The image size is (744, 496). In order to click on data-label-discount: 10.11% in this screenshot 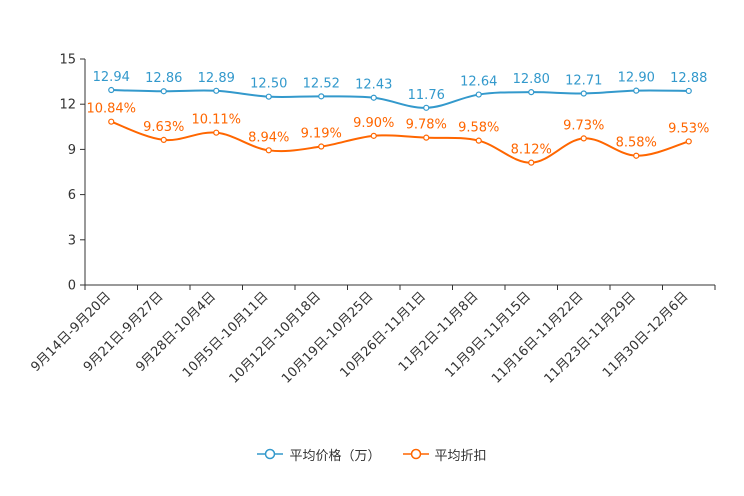, I will do `click(216, 120)`.